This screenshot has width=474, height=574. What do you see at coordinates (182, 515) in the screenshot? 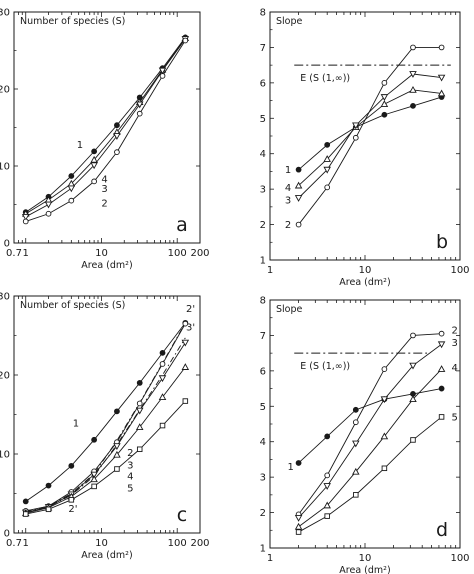
I see `panel-letter: c` at bounding box center [182, 515].